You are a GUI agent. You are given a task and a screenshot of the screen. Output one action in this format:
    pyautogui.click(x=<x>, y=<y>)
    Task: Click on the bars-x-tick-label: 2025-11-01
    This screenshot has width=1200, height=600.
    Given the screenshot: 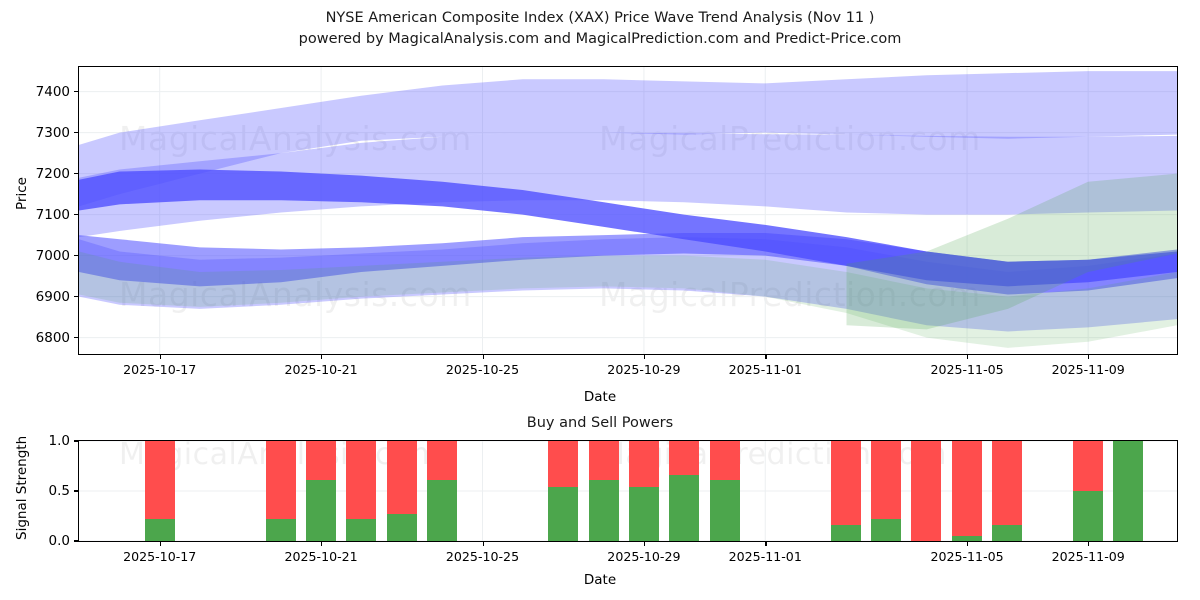 What is the action you would take?
    pyautogui.click(x=765, y=556)
    